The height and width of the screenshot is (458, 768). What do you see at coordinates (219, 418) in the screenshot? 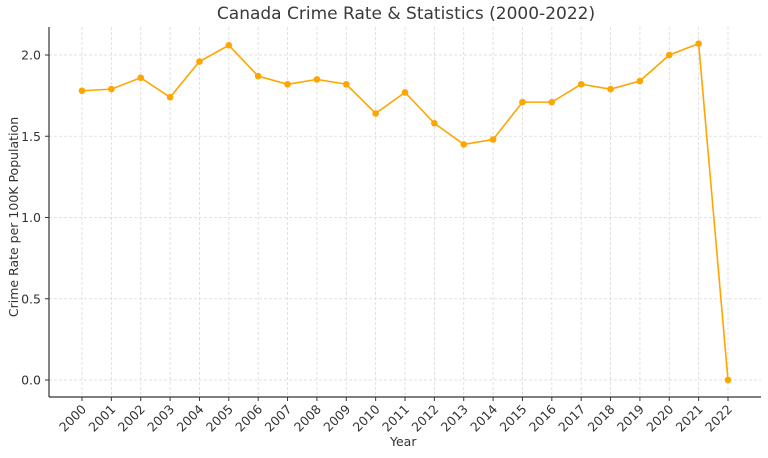
I see `x-tick-label: 2005` at bounding box center [219, 418].